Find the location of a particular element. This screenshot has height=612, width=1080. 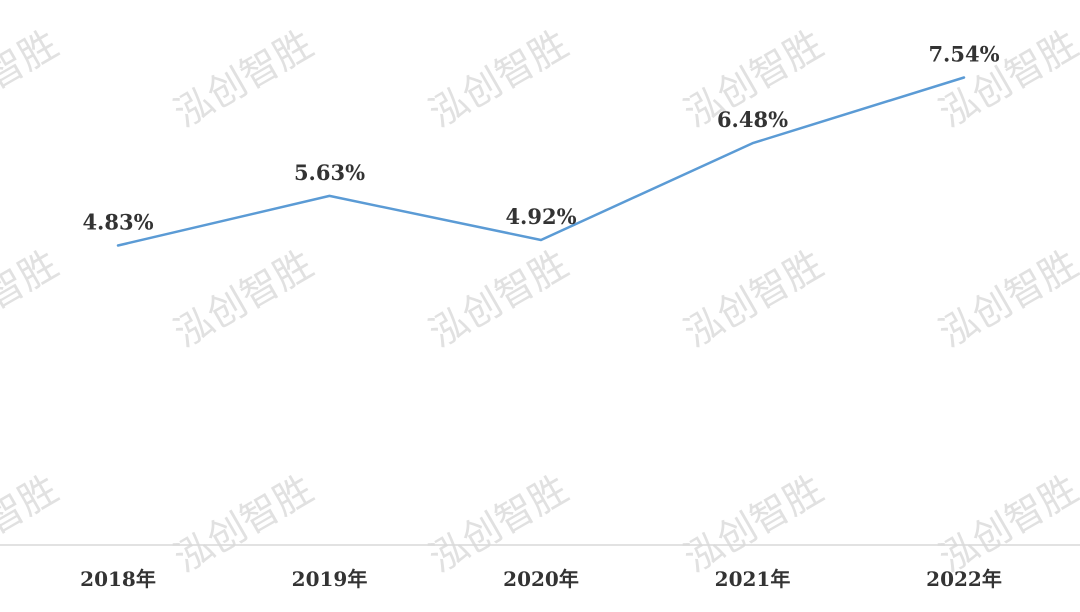

data-label: 4.83% is located at coordinates (117, 222).